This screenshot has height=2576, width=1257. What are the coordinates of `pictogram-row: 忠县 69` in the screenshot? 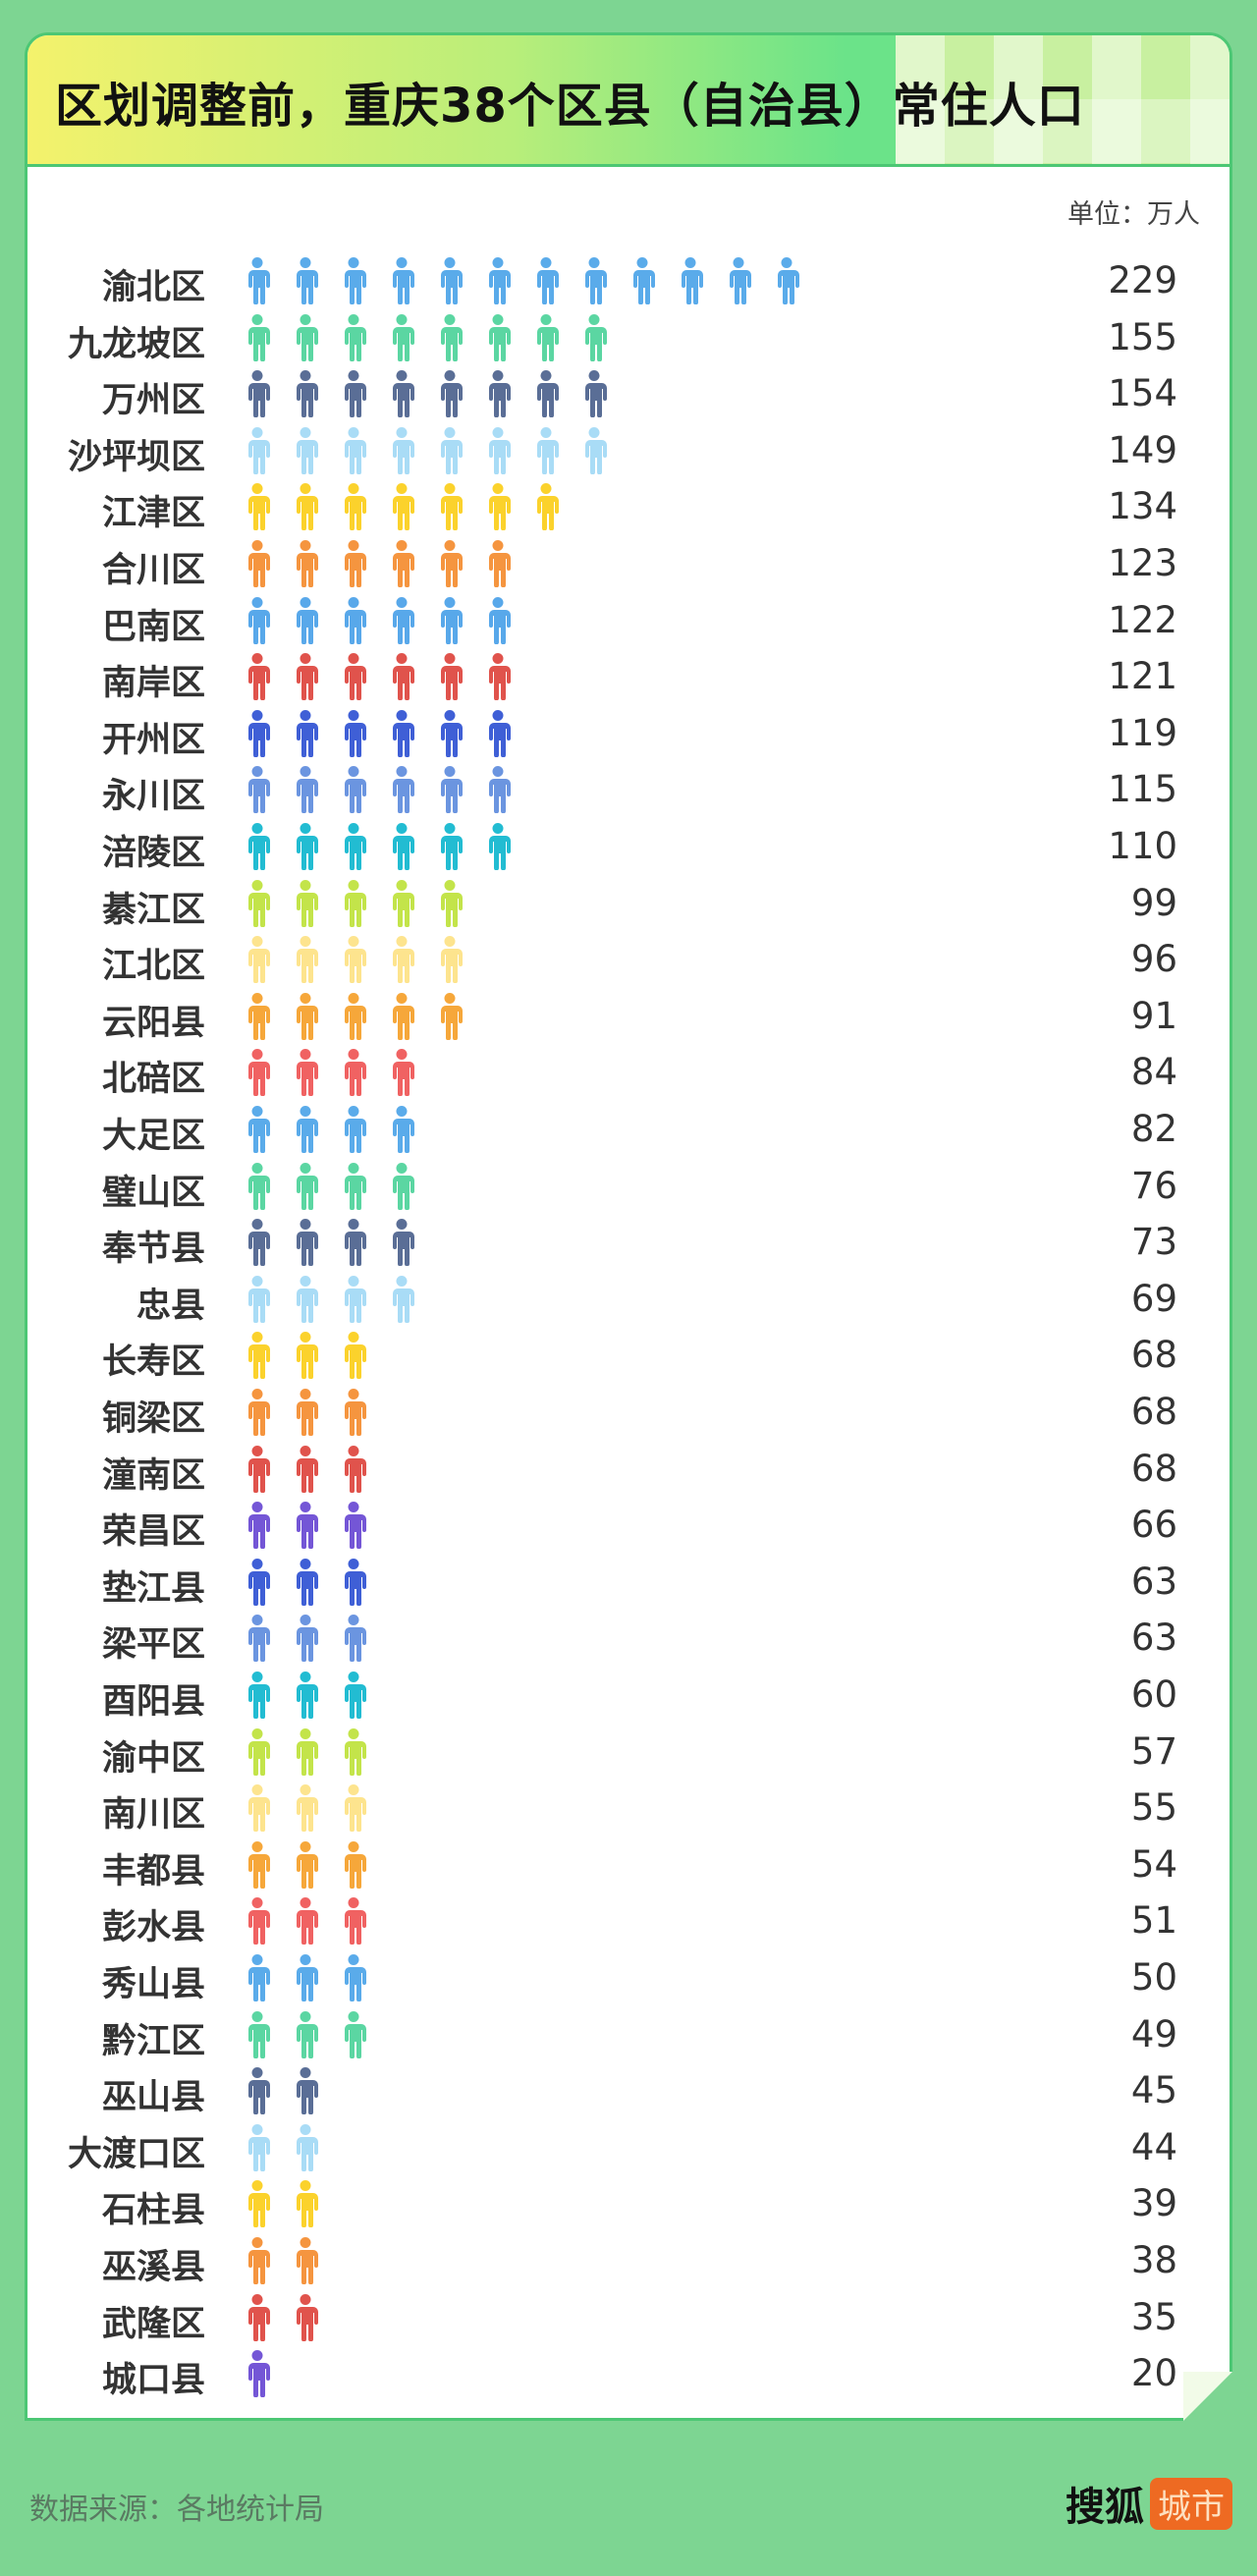 It's located at (628, 1300).